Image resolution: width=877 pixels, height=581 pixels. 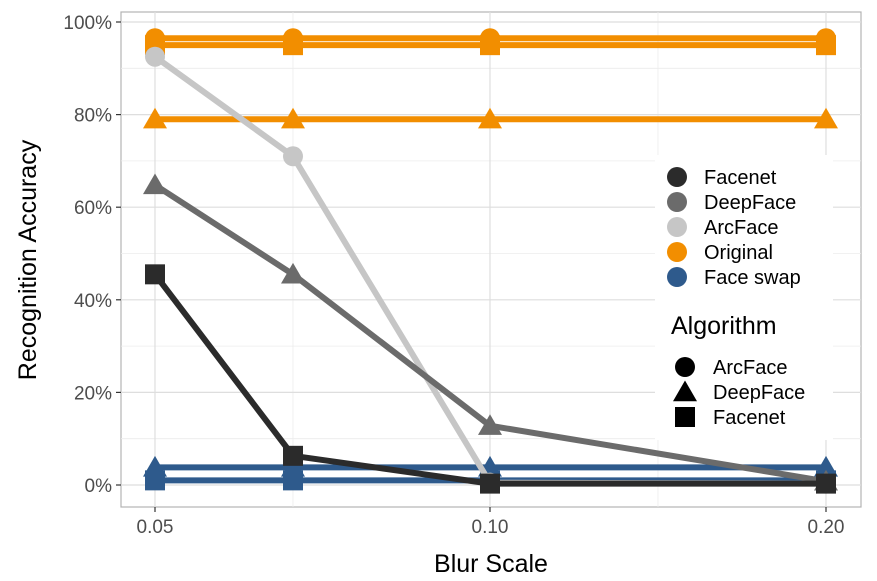 I want to click on y-tick-label: 40%, so click(x=93, y=301).